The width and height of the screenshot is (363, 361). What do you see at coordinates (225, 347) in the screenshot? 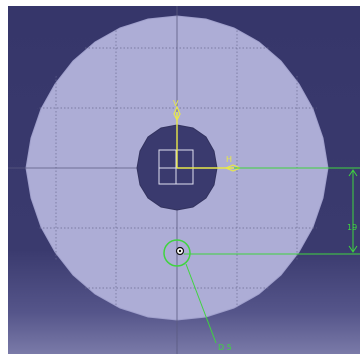
I see `diameter-dimension-label: D 5` at bounding box center [225, 347].